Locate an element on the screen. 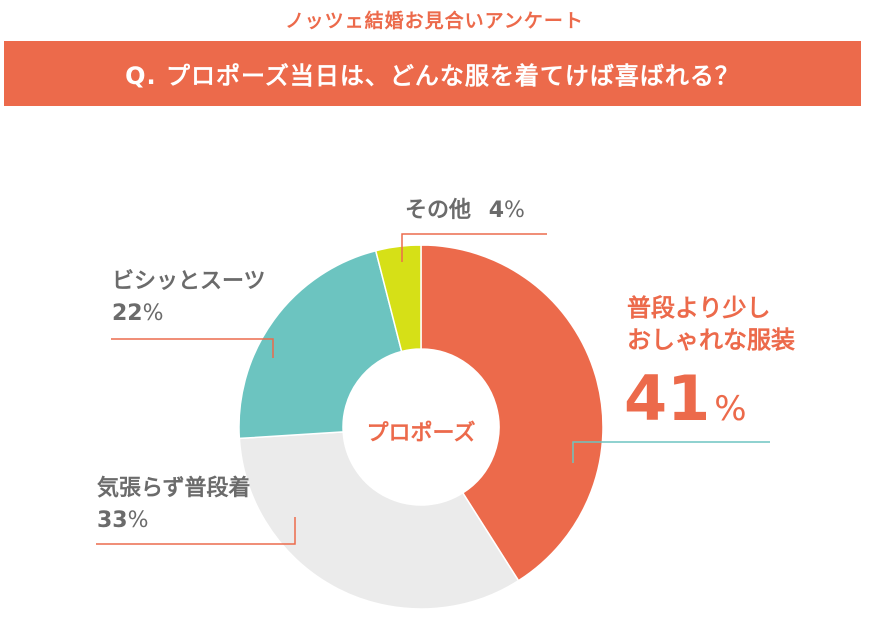 This screenshot has height=630, width=869. donut-slice-other is located at coordinates (398, 298).